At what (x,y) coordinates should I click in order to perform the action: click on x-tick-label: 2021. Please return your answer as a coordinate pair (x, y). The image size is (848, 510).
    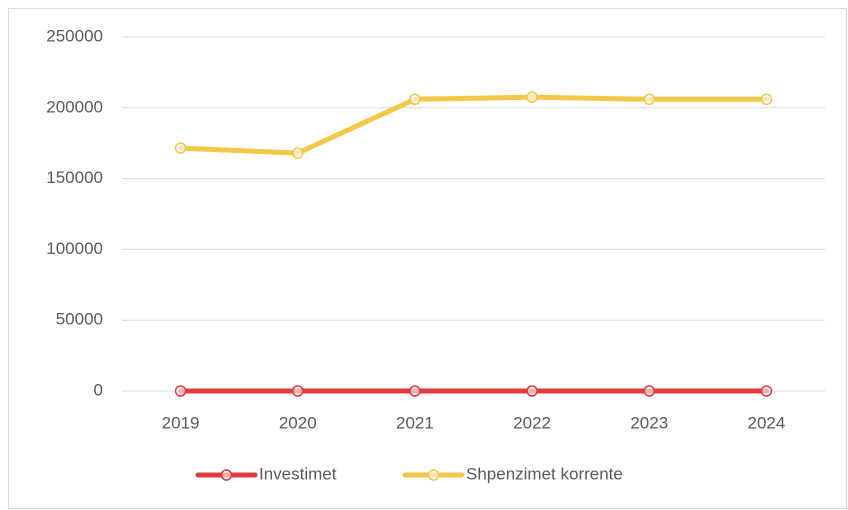
    Looking at the image, I should click on (415, 422).